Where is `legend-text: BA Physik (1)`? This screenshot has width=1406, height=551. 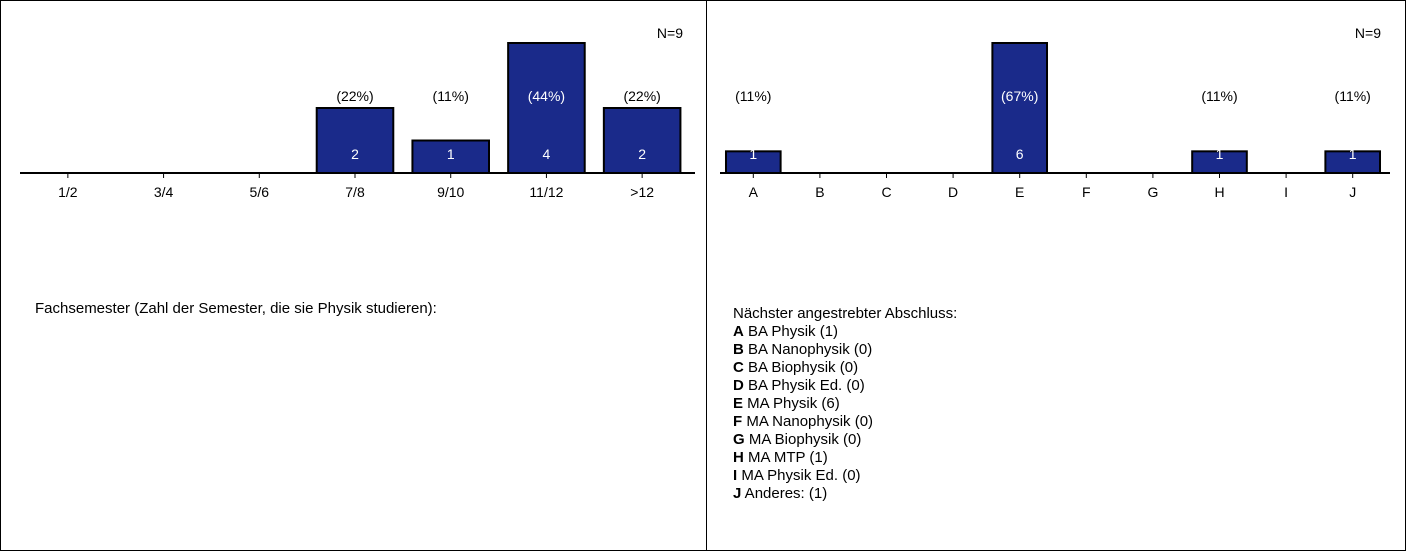 legend-text: BA Physik (1) is located at coordinates (791, 331).